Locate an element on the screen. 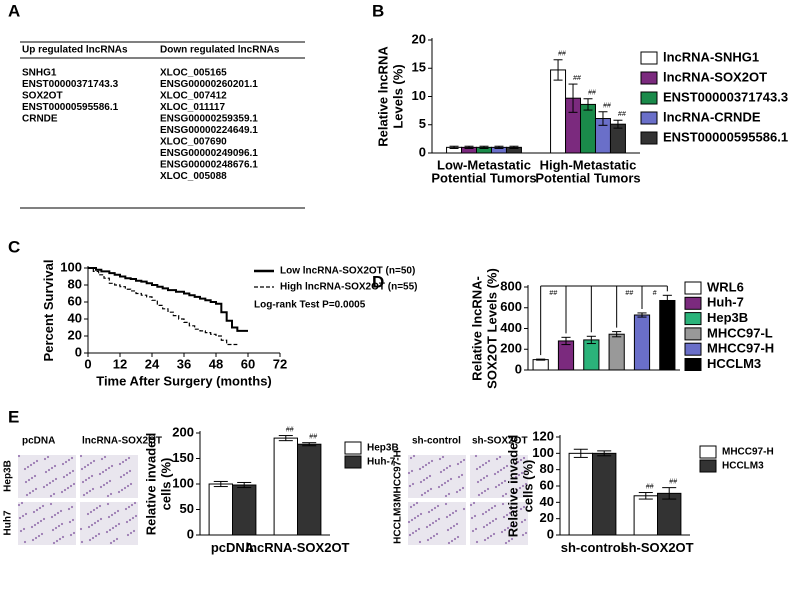  legend-label: Hep3B is located at coordinates (727, 317).